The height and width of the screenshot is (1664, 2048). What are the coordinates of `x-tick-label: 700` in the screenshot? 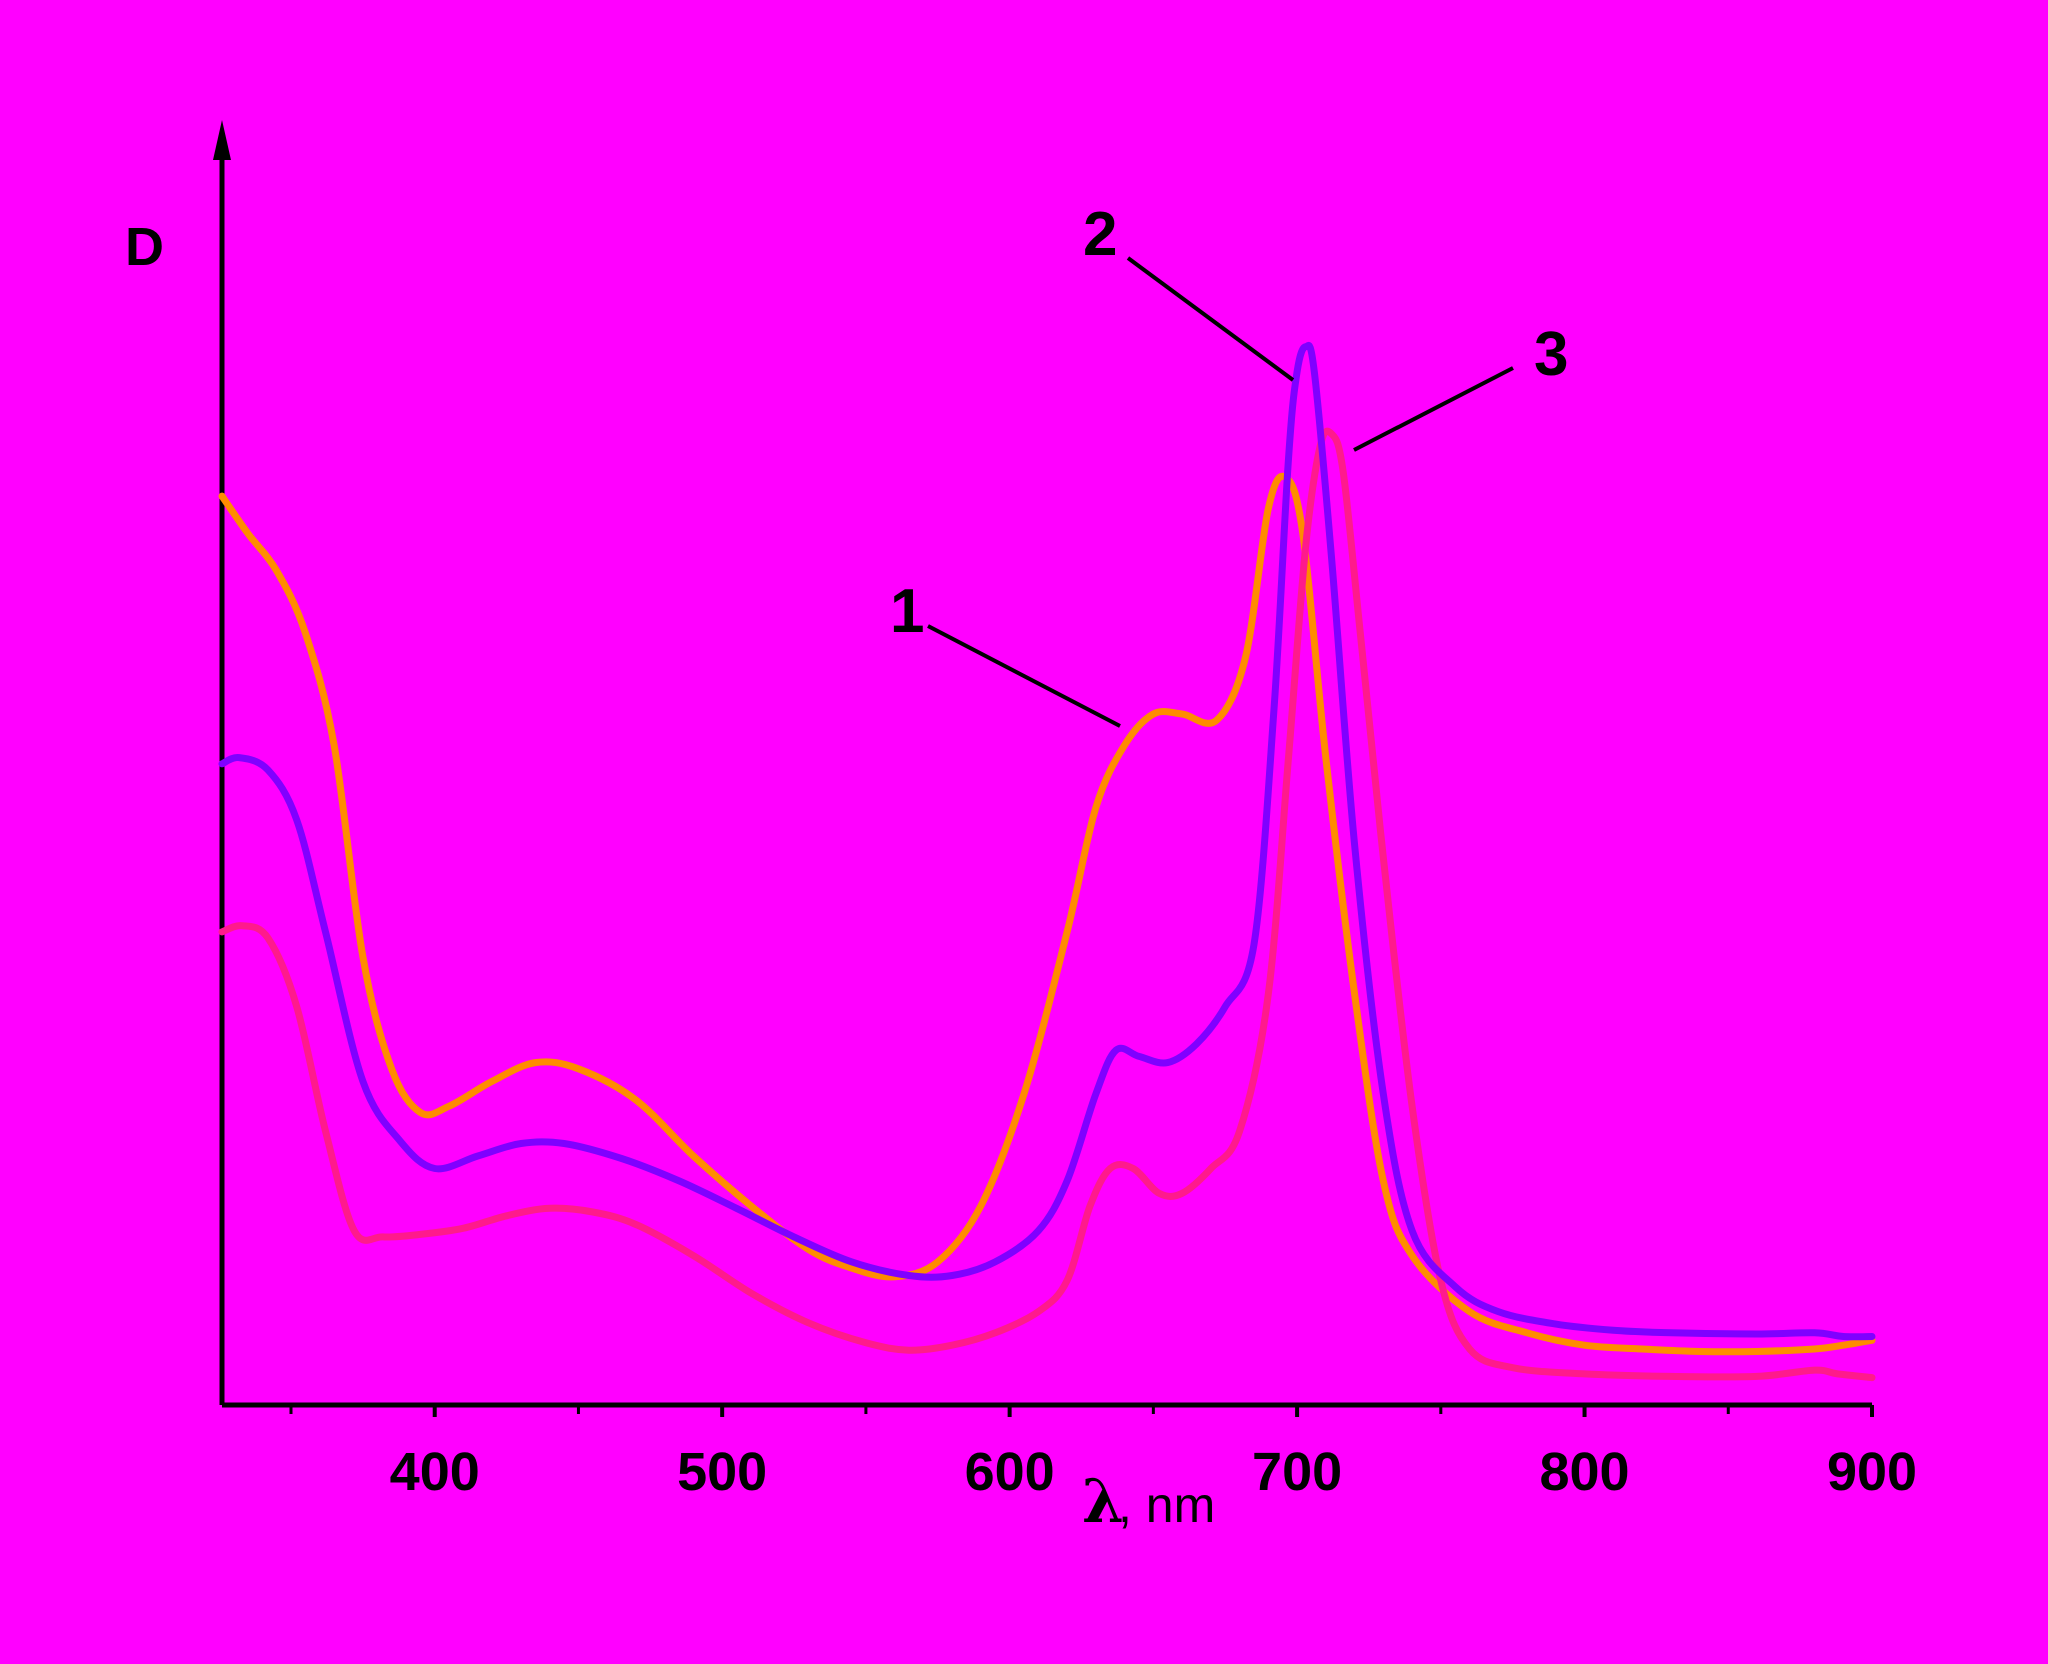 It's located at (1297, 1472).